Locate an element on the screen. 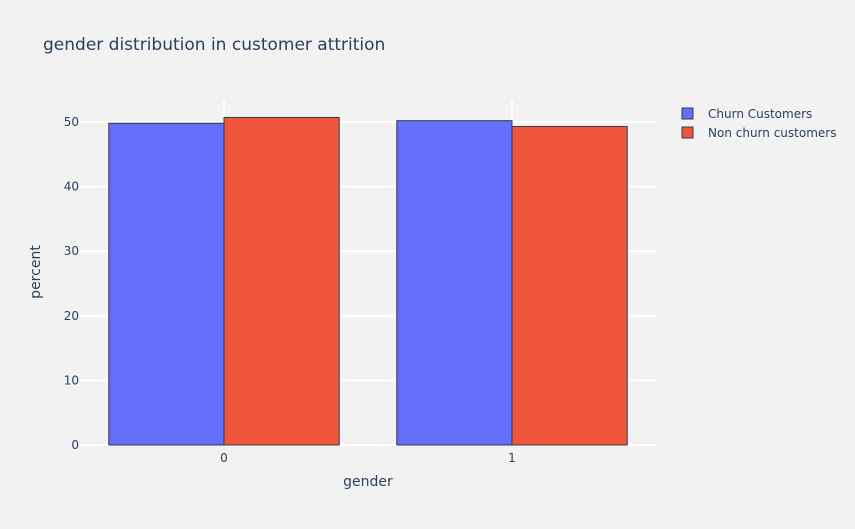 The image size is (855, 529). y-tick-label: 0 is located at coordinates (75, 445).